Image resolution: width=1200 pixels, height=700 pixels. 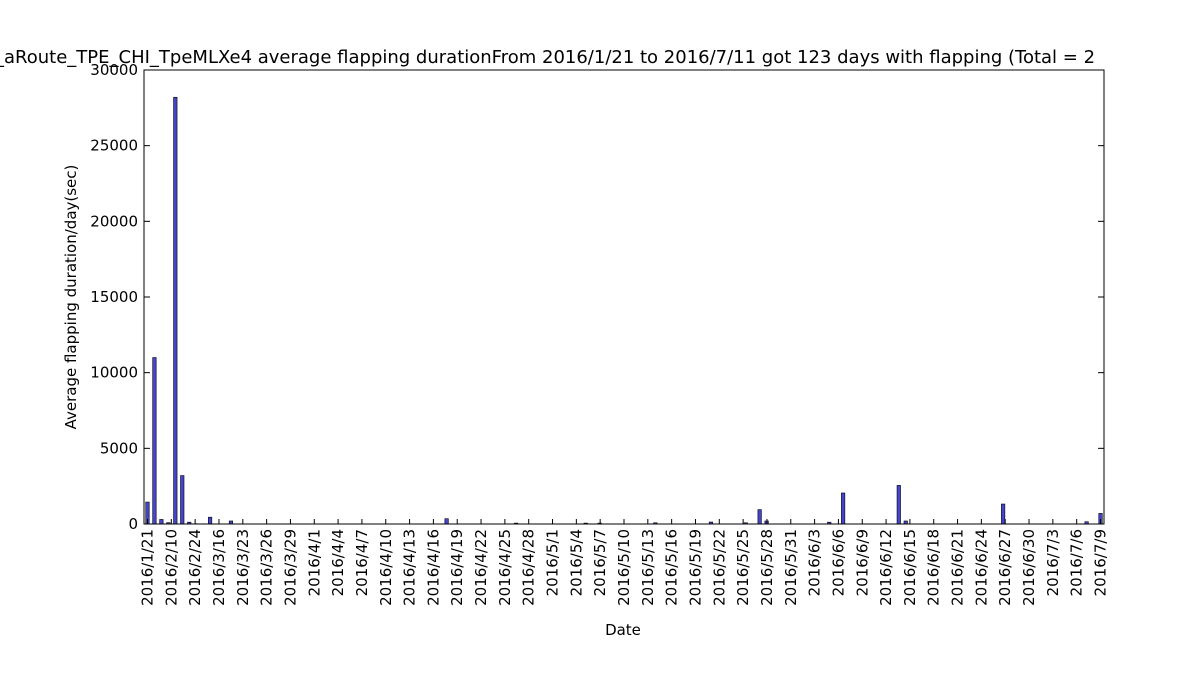 I want to click on x-tick-label: 2016/5/19, so click(x=695, y=567).